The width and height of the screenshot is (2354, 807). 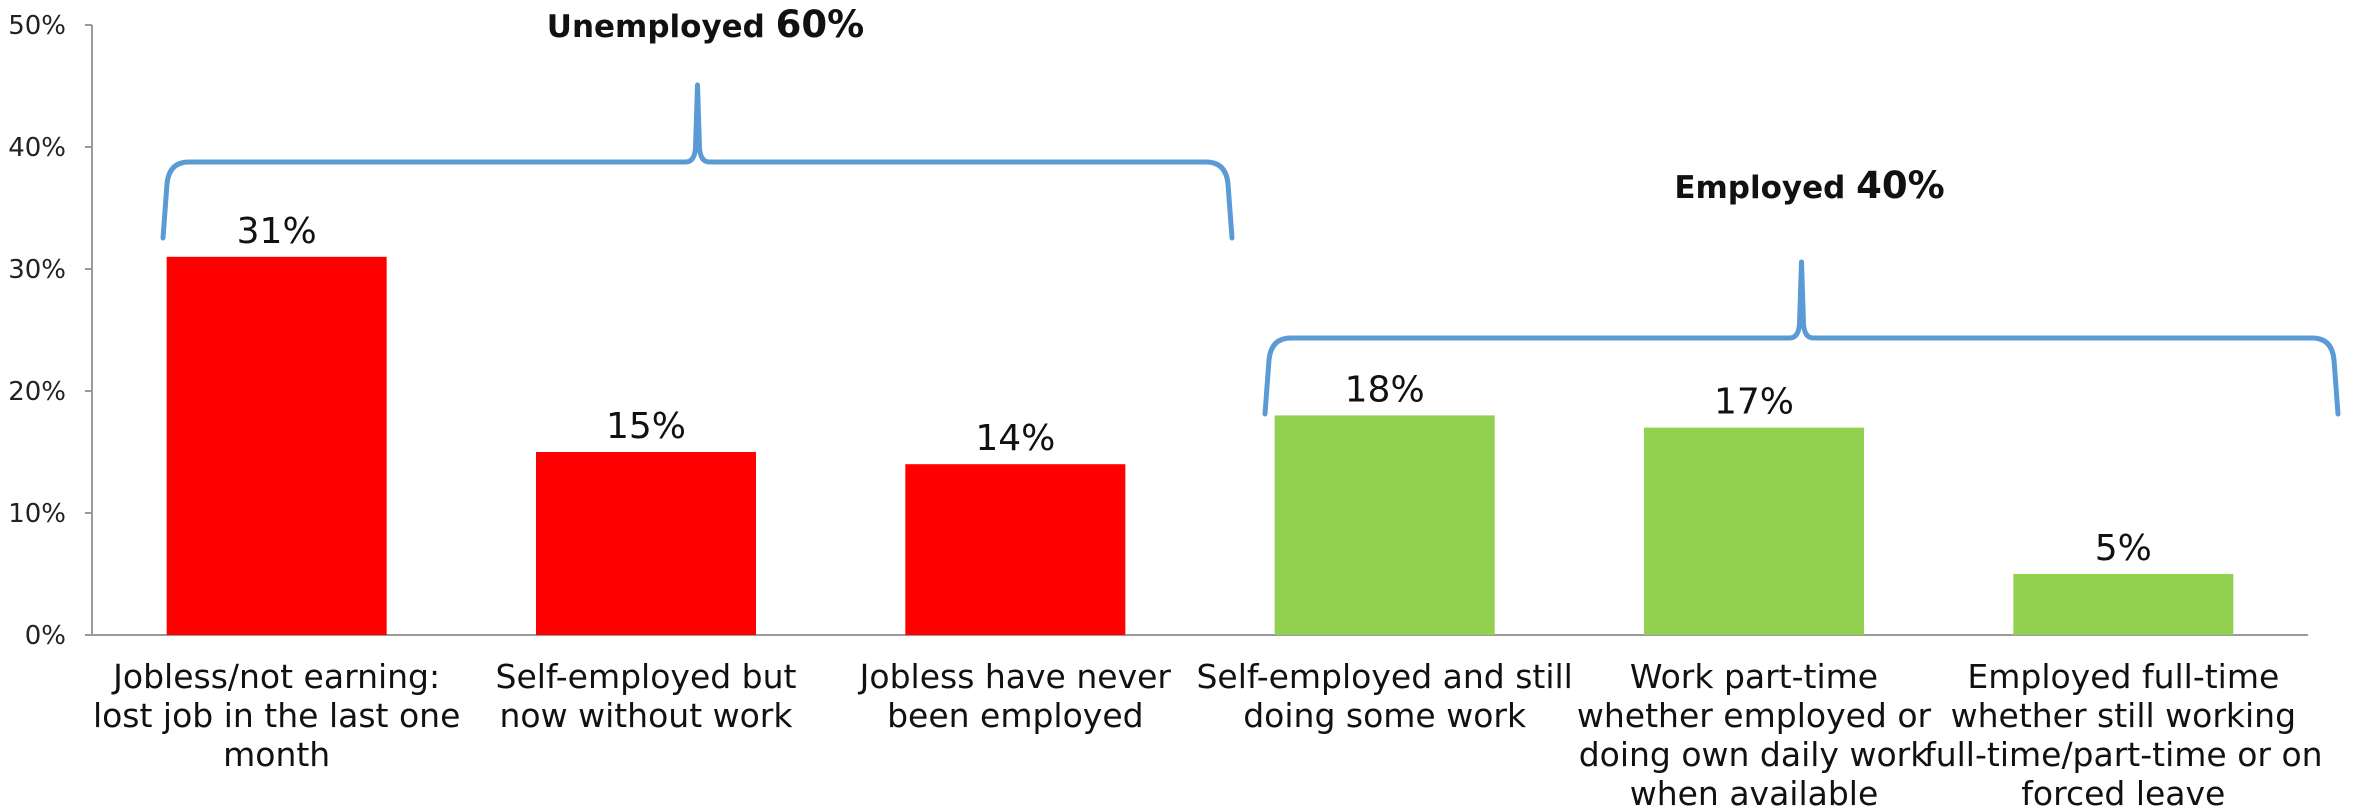 What do you see at coordinates (37, 26) in the screenshot?
I see `y-tick-label: 50%` at bounding box center [37, 26].